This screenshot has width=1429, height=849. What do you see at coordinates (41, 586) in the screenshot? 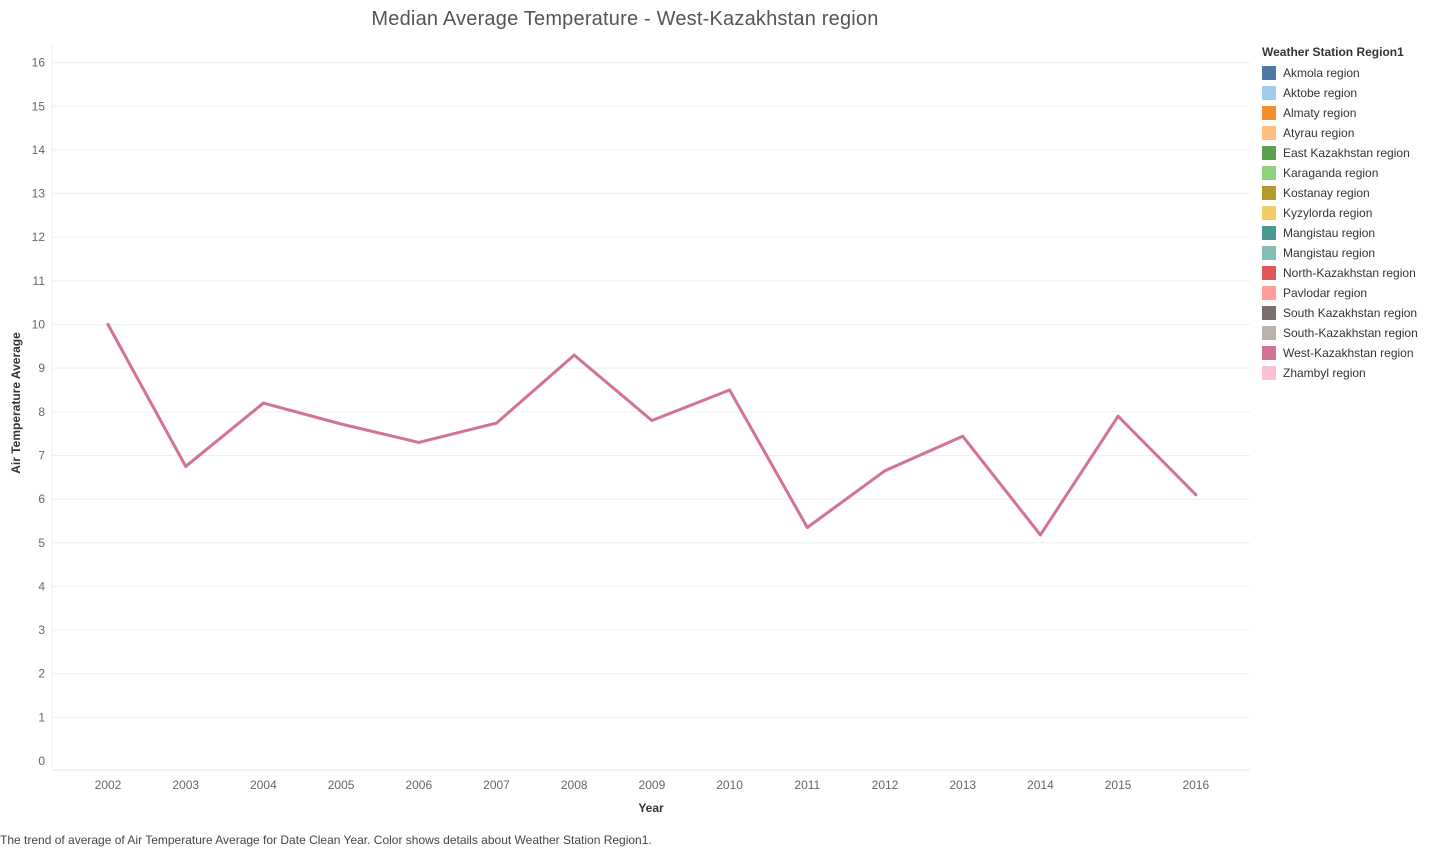
I see `y-tick-label: 4` at bounding box center [41, 586].